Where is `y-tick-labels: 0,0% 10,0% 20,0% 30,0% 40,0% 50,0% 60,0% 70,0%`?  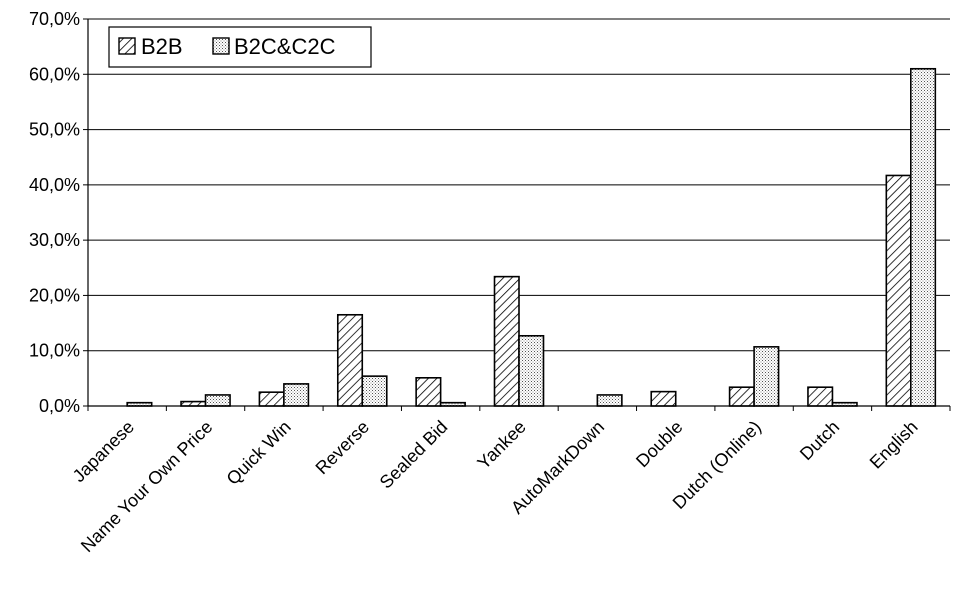 y-tick-labels: 0,0% 10,0% 20,0% 30,0% 40,0% 50,0% 60,0% 70,0% is located at coordinates (54, 212).